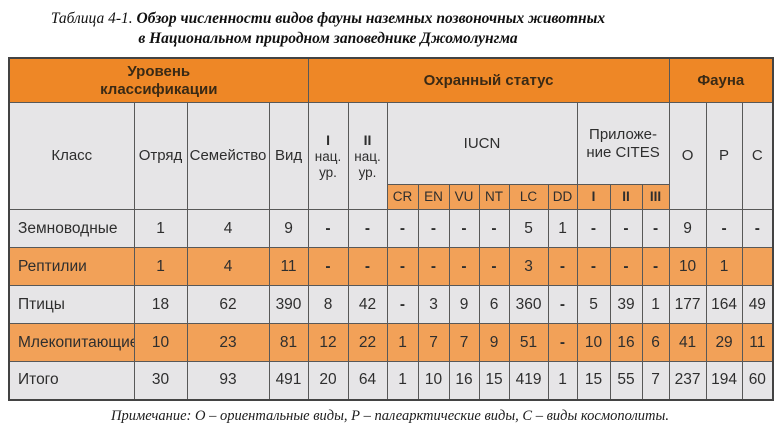 The width and height of the screenshot is (780, 445). What do you see at coordinates (158, 80) in the screenshot?
I see `header-group-classification: Уровень классификации` at bounding box center [158, 80].